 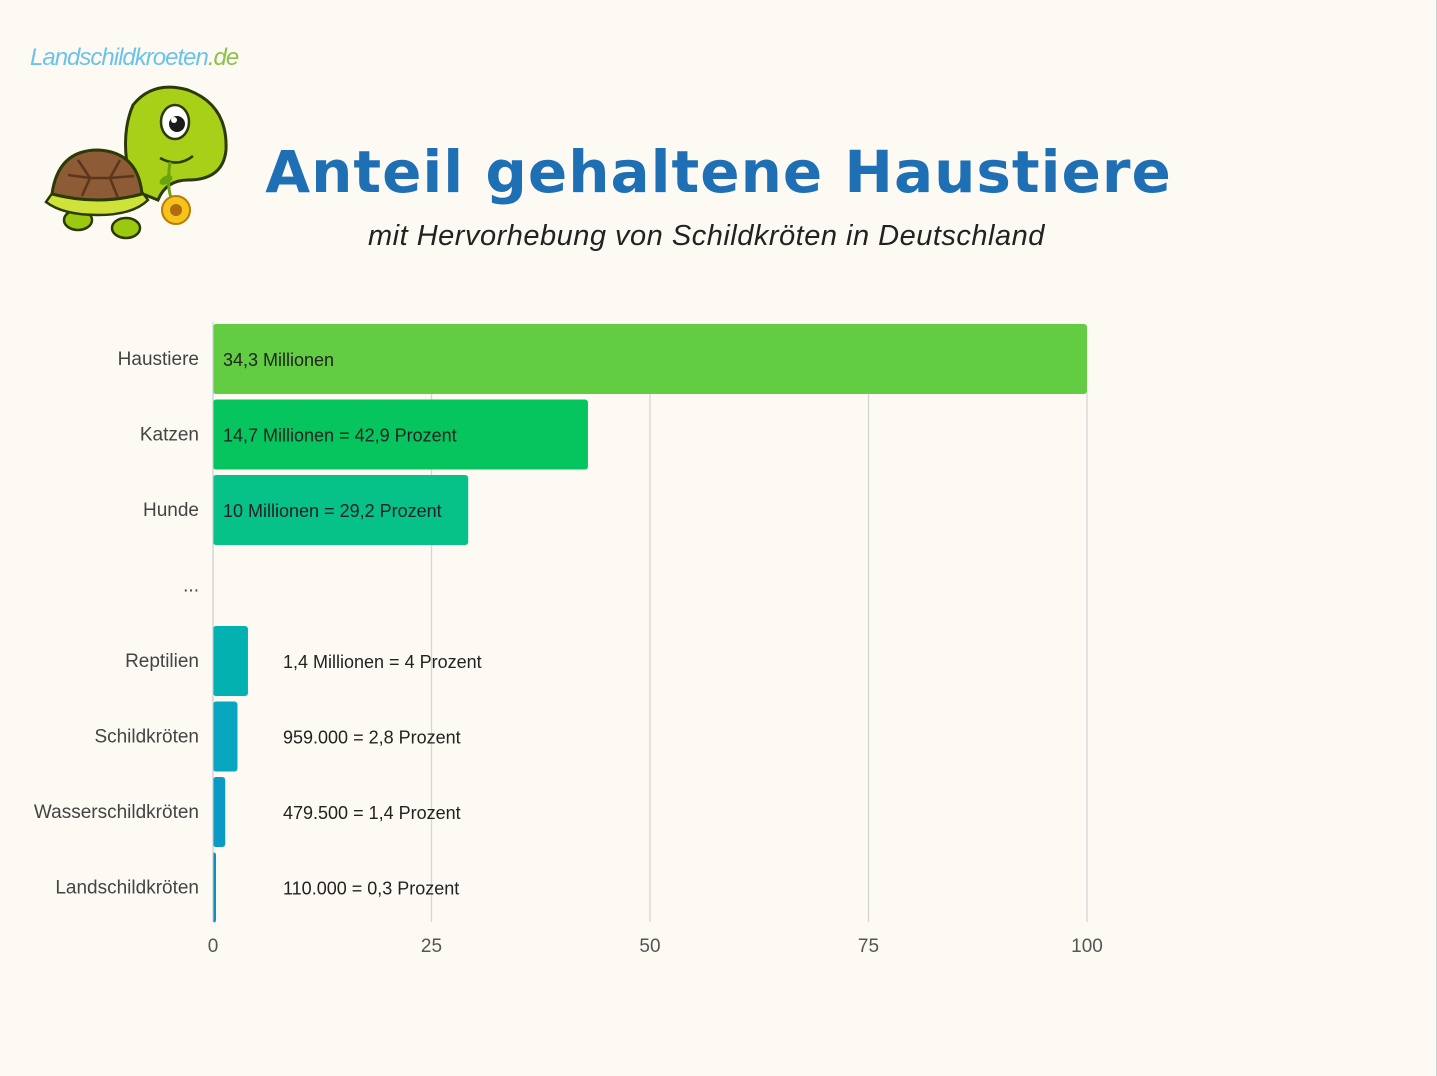 I want to click on chart-title: Anteil gehaltene Haustiere, so click(x=718, y=172).